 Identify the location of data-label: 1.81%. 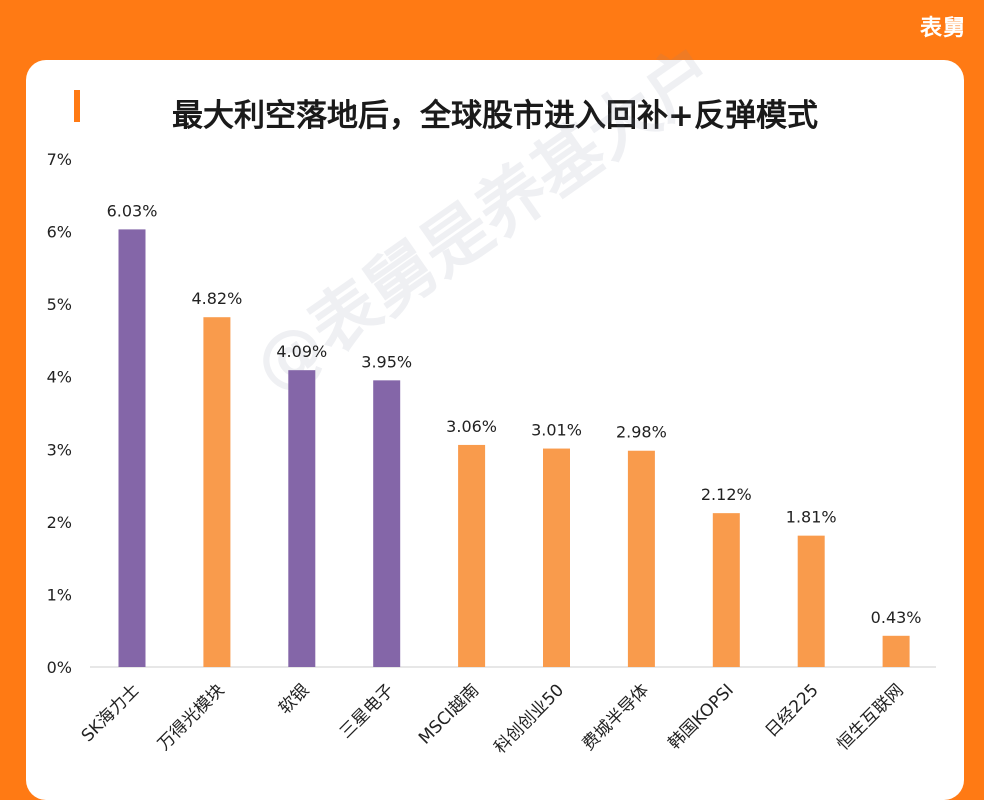
(811, 517).